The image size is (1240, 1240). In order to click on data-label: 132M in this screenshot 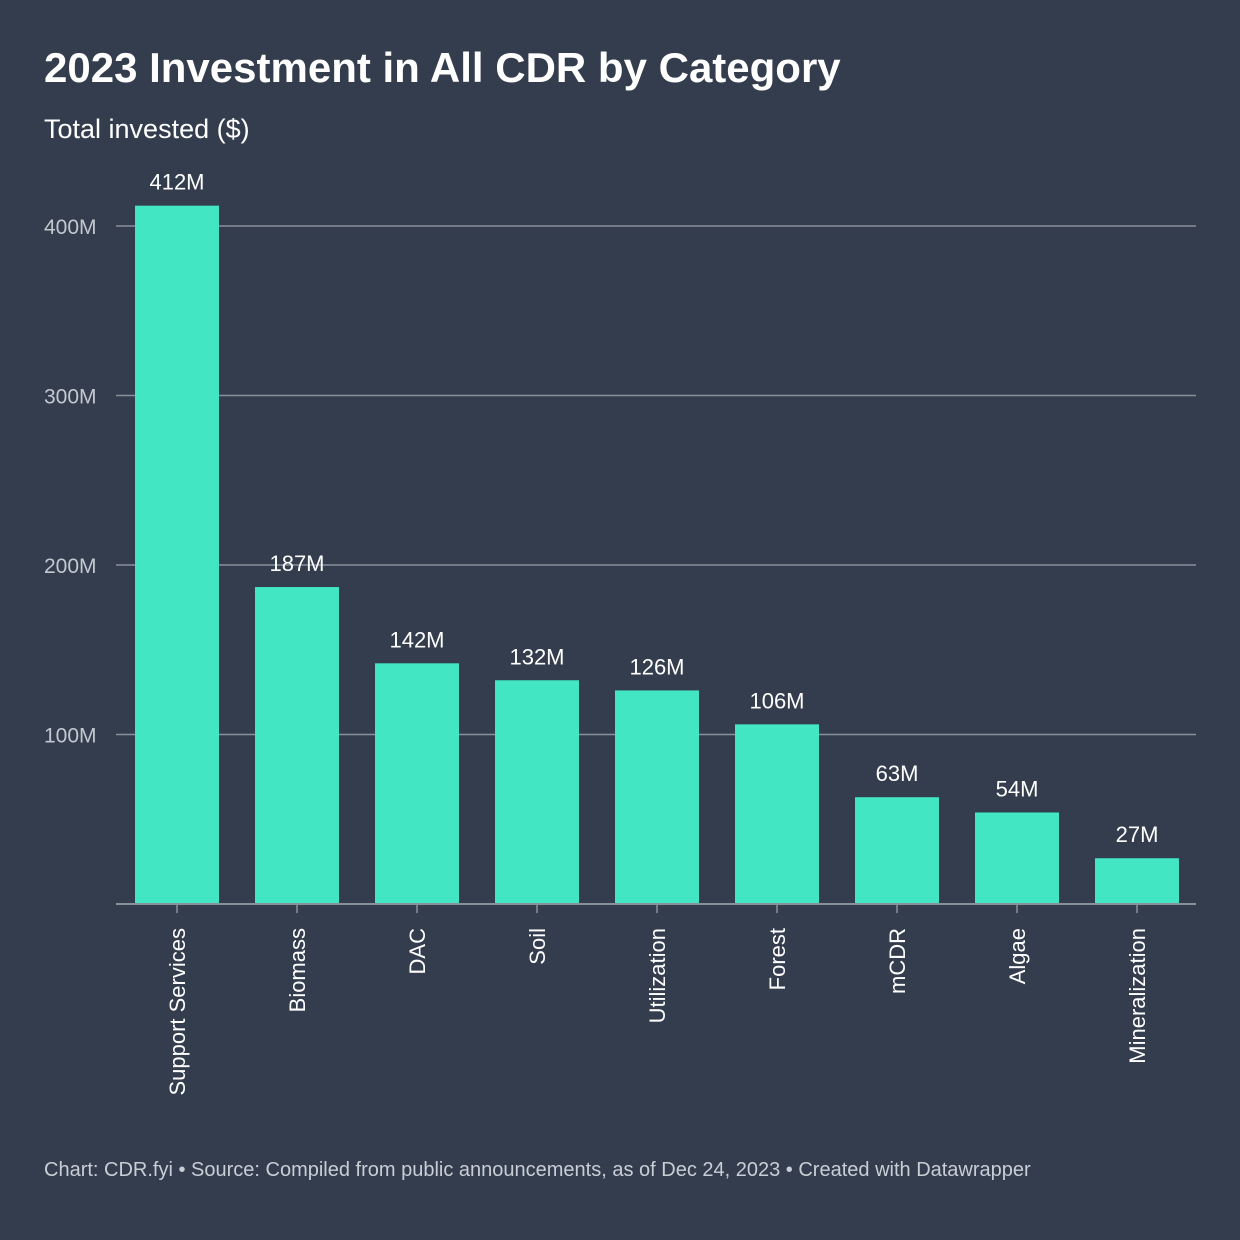, I will do `click(536, 656)`.